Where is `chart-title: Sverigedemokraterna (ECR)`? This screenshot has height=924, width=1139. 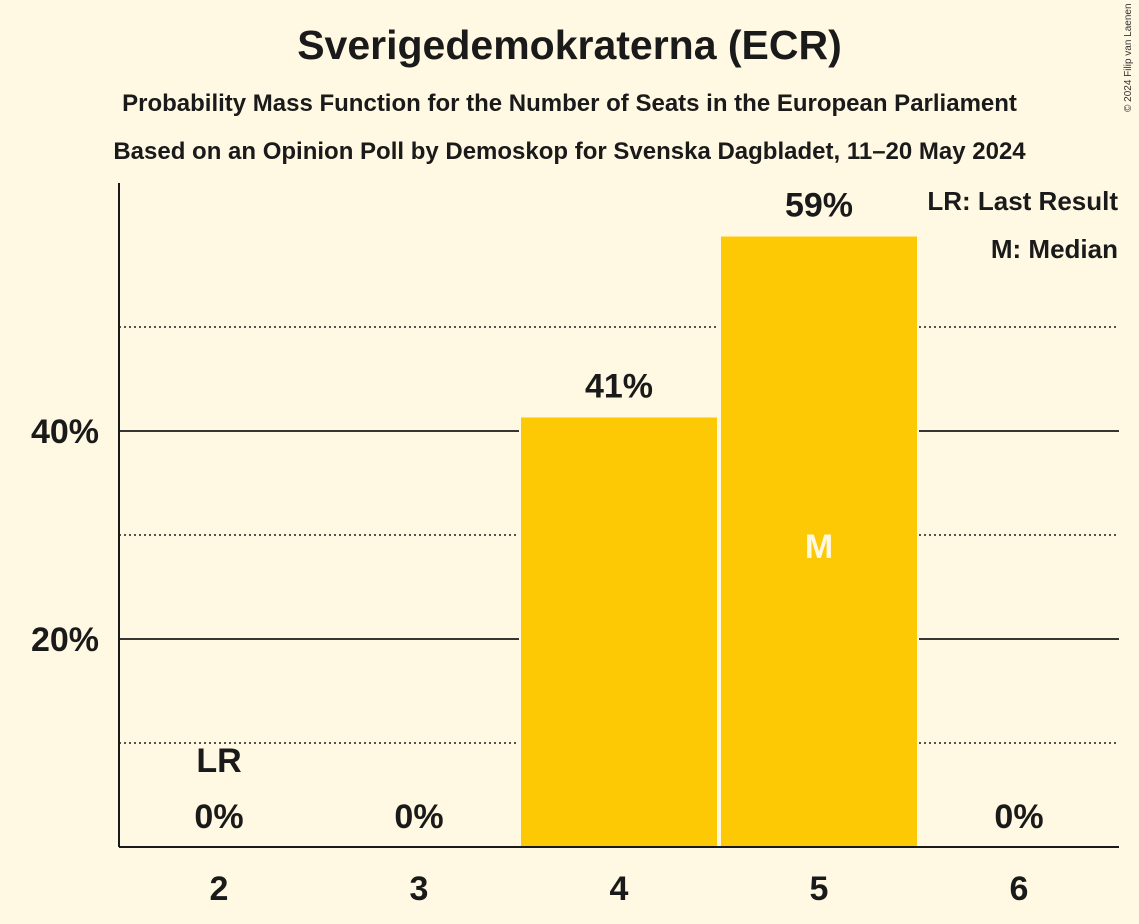 chart-title: Sverigedemokraterna (ECR) is located at coordinates (569, 45).